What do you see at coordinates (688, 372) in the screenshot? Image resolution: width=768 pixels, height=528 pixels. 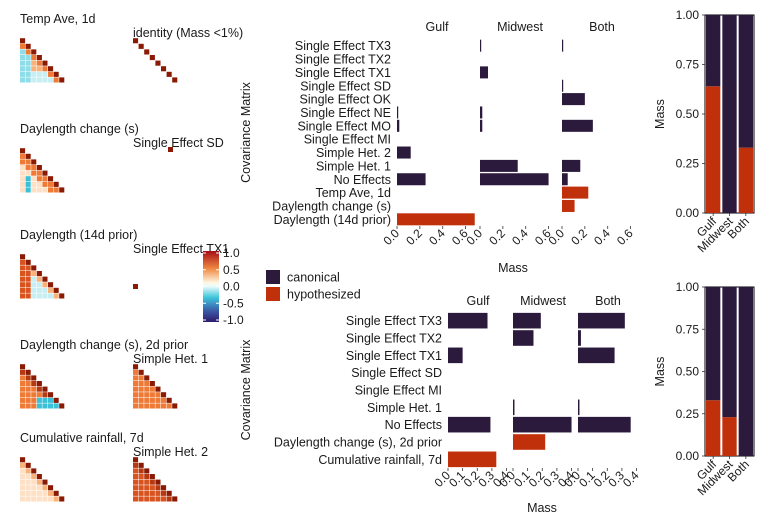 I see `y-tick-label: 0.50` at bounding box center [688, 372].